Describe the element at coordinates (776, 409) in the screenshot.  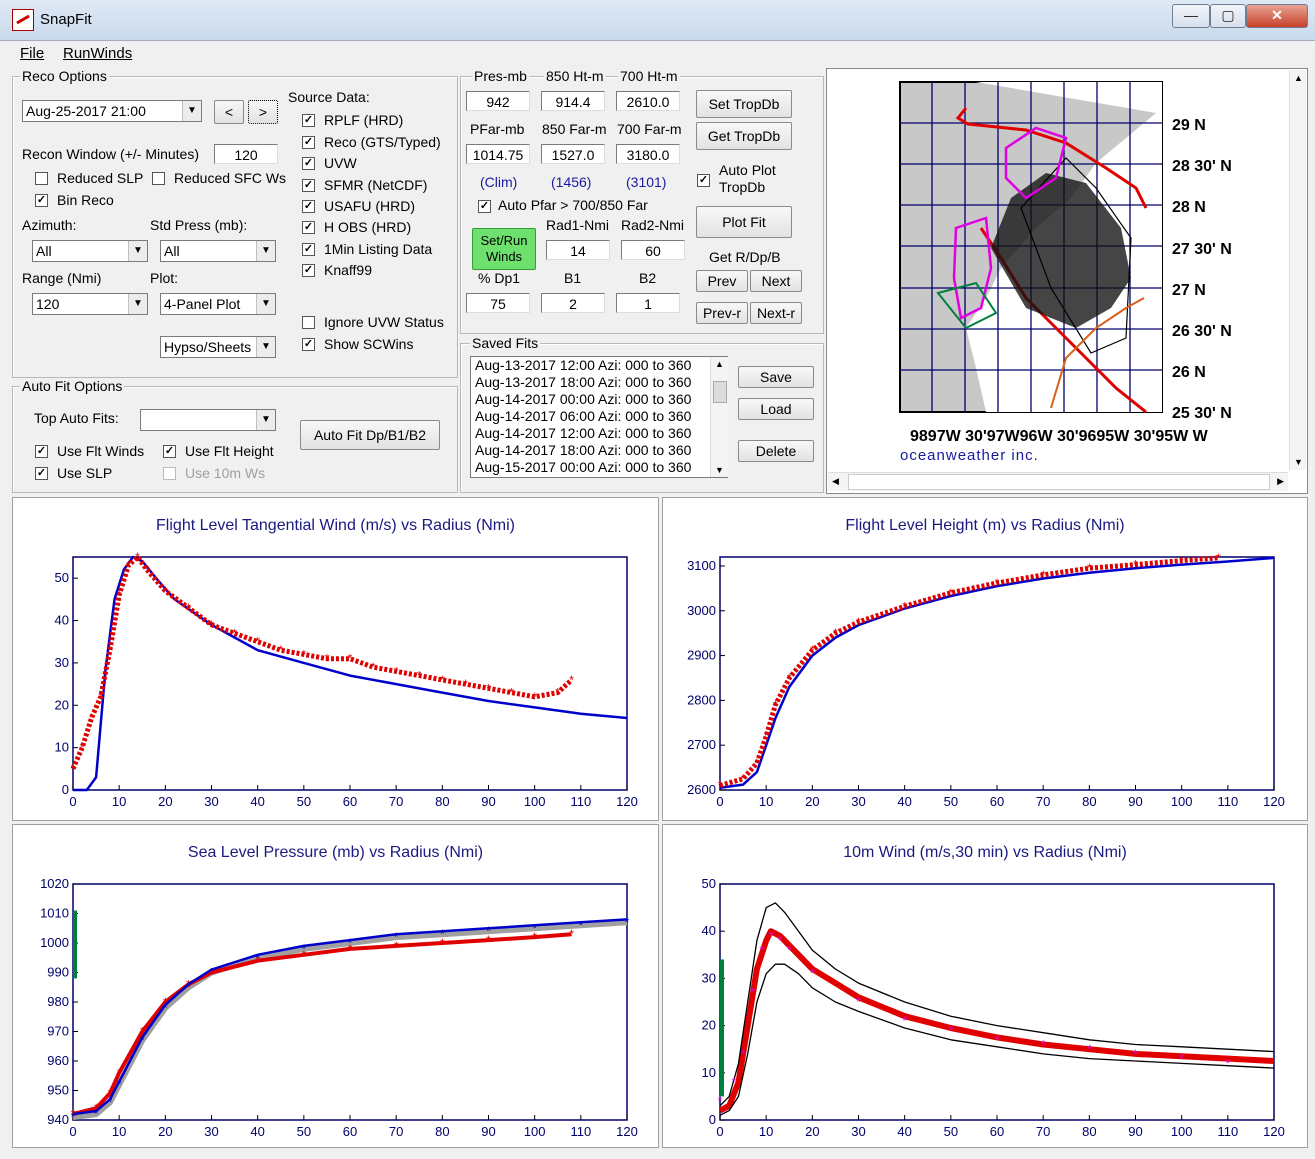
I see `load-button: Load` at that location.